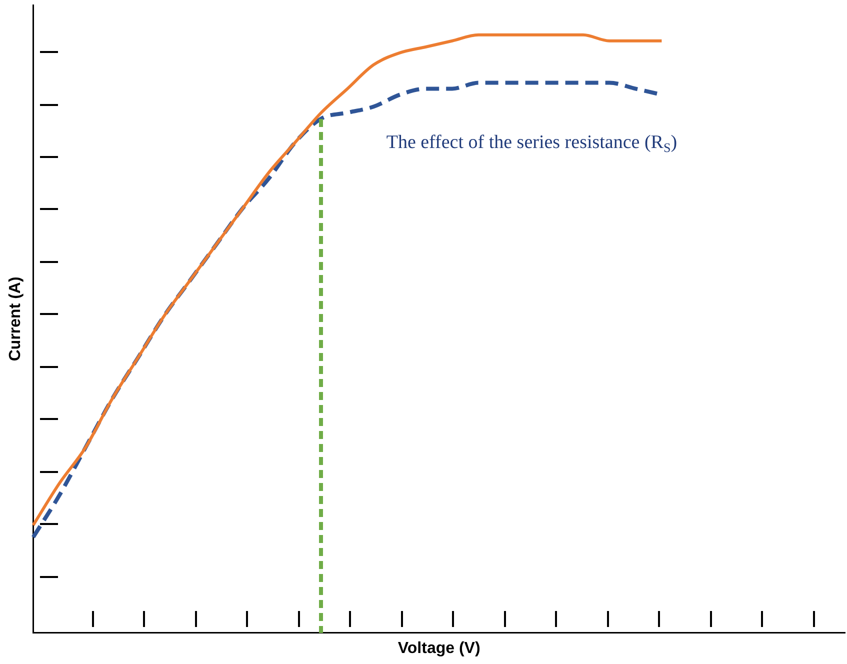 Image resolution: width=847 pixels, height=664 pixels. Describe the element at coordinates (15, 319) in the screenshot. I see `y-axis-title: Current (A)` at that location.